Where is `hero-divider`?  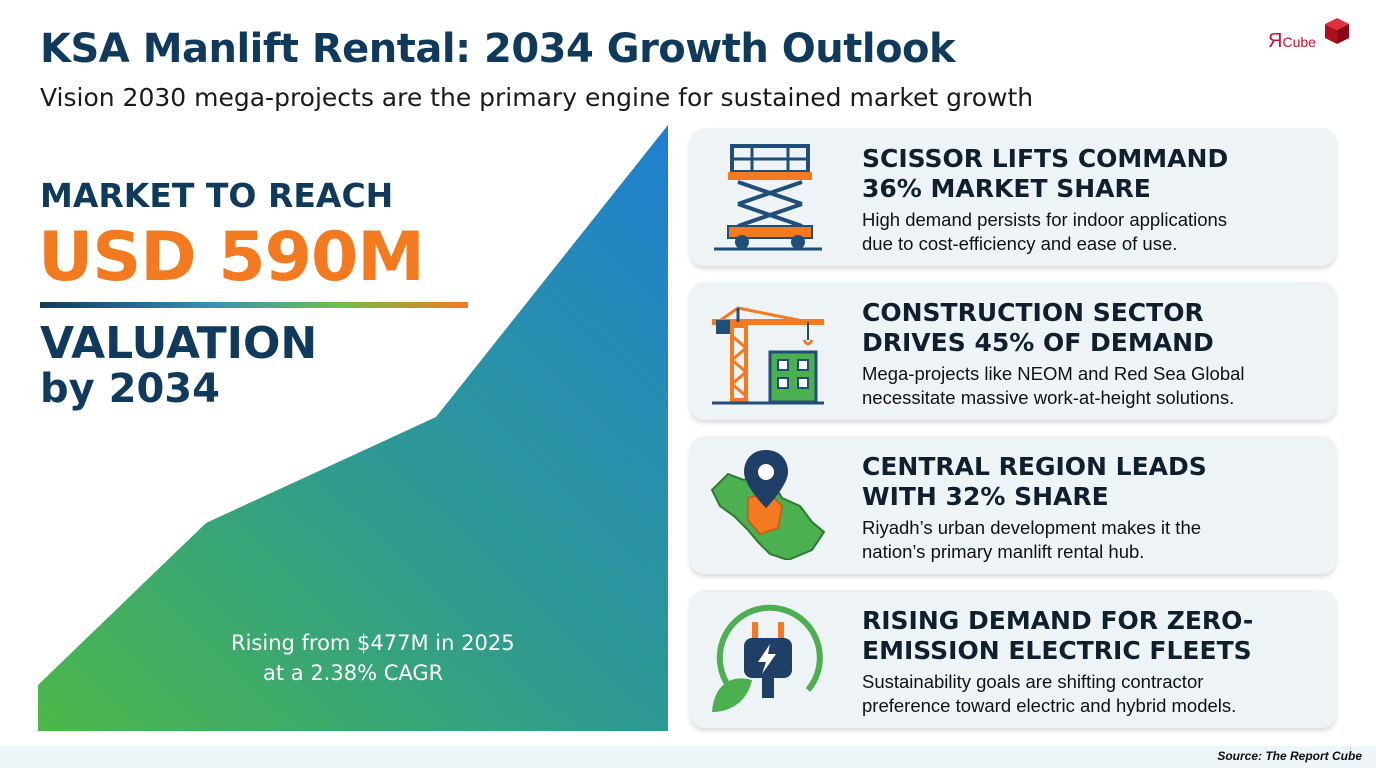
hero-divider is located at coordinates (254, 305).